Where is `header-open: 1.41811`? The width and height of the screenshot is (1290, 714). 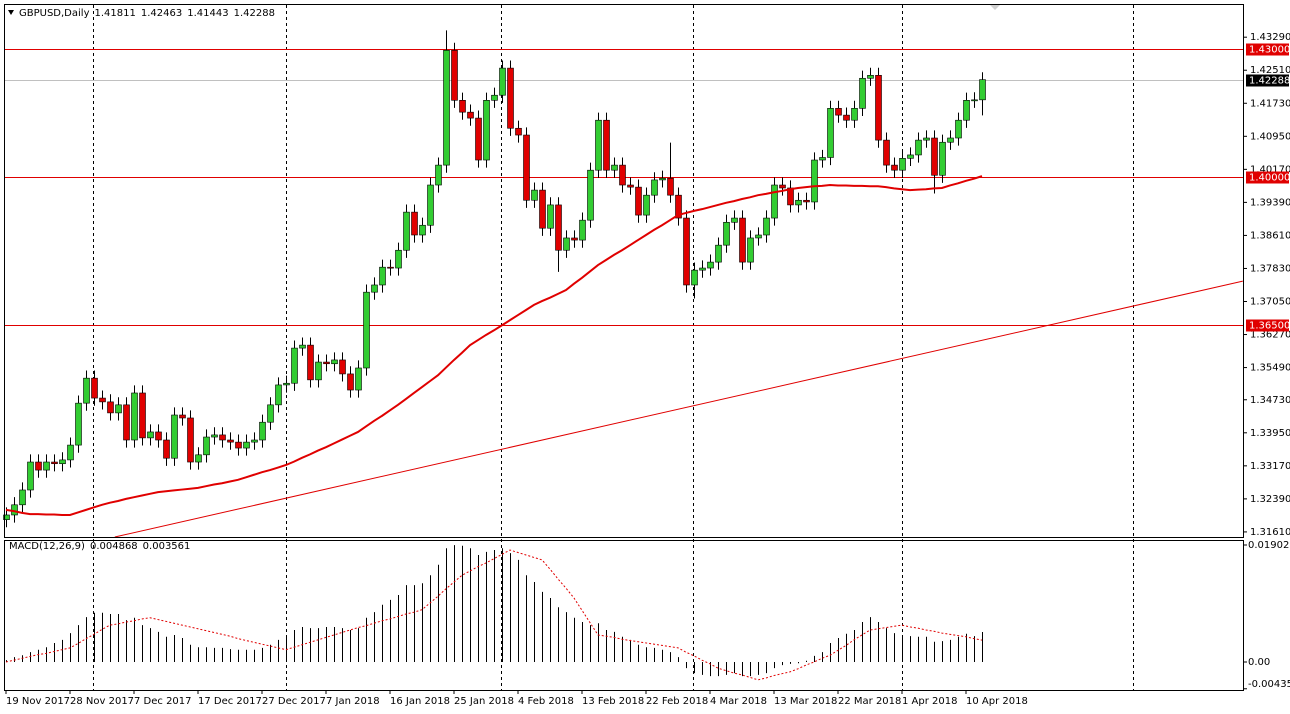 header-open: 1.41811 is located at coordinates (115, 13).